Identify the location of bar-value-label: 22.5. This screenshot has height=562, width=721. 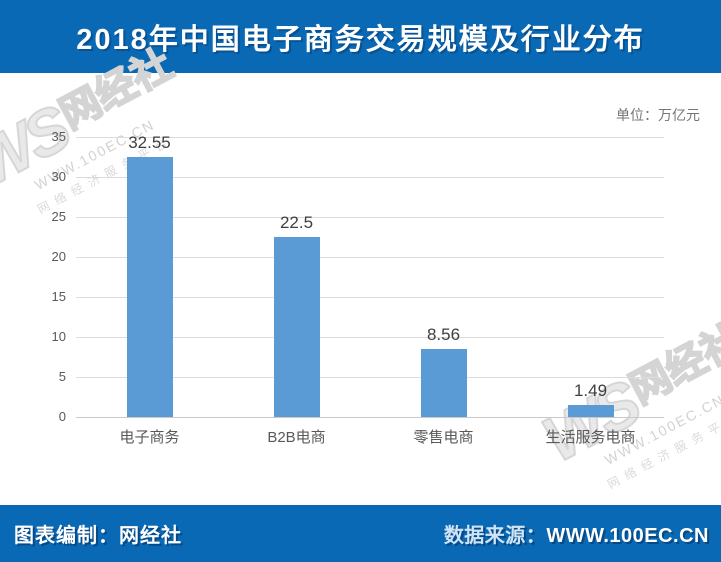
(296, 222).